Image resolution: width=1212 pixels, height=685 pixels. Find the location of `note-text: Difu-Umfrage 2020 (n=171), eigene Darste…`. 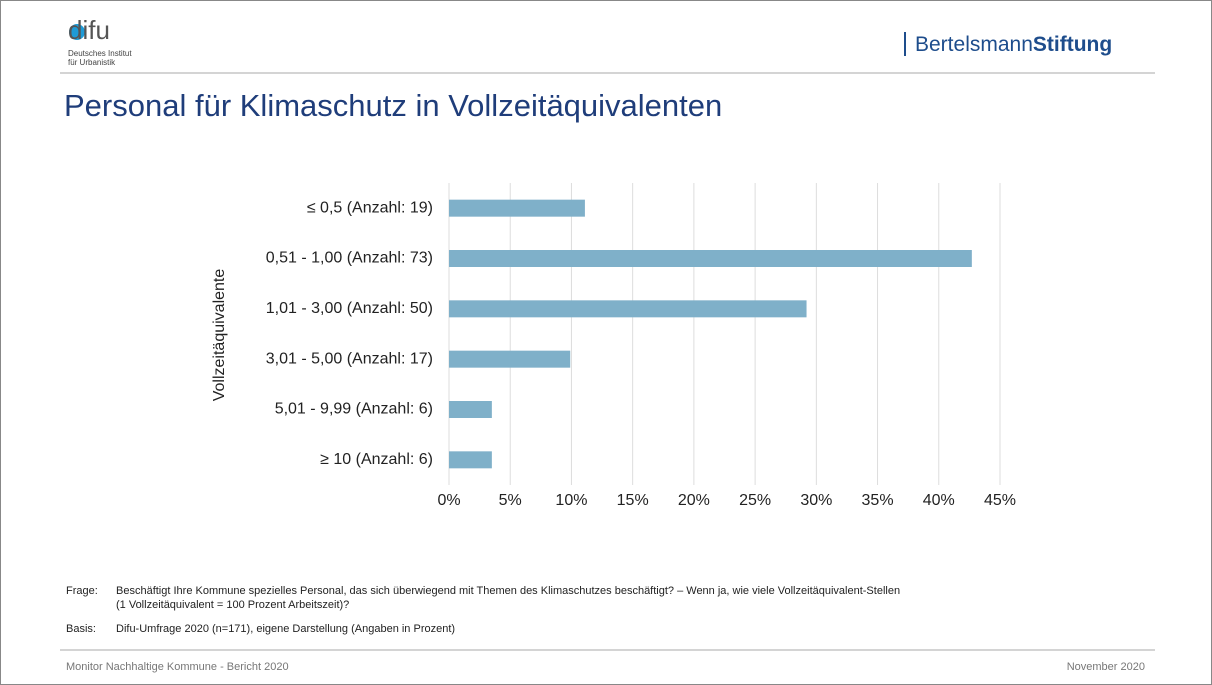

note-text: Difu-Umfrage 2020 (n=171), eigene Darste… is located at coordinates (285, 629).